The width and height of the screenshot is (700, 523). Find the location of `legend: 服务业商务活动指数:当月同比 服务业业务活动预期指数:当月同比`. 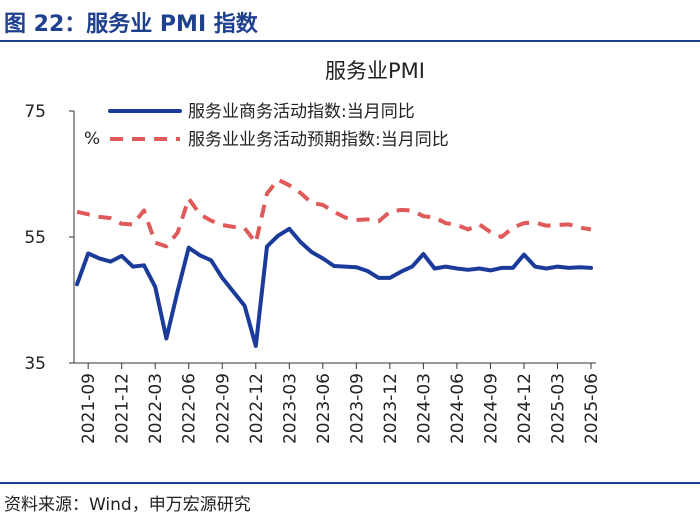

legend: 服务业商务活动指数:当月同比 服务业业务活动预期指数:当月同比 is located at coordinates (278, 126).